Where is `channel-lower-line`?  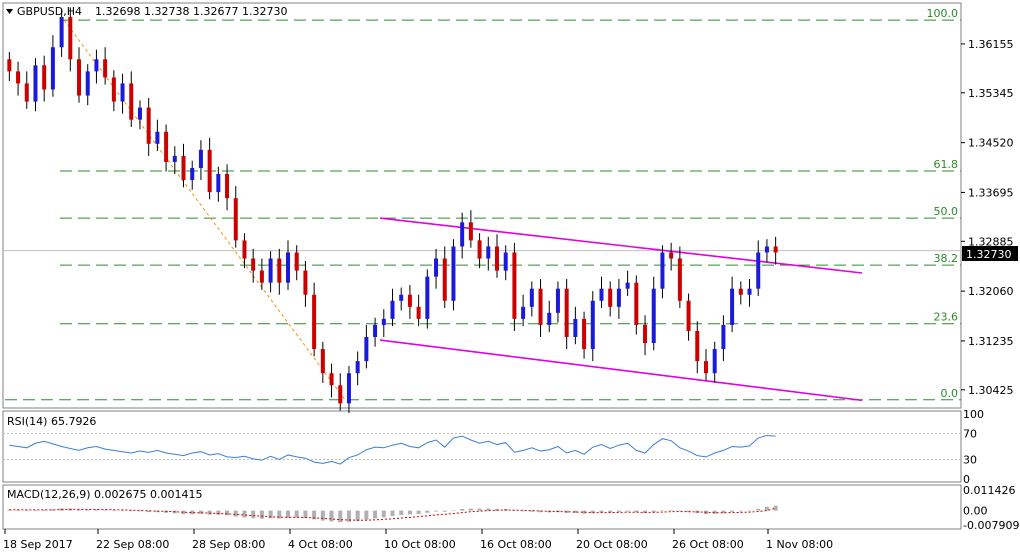
channel-lower-line is located at coordinates (621, 370).